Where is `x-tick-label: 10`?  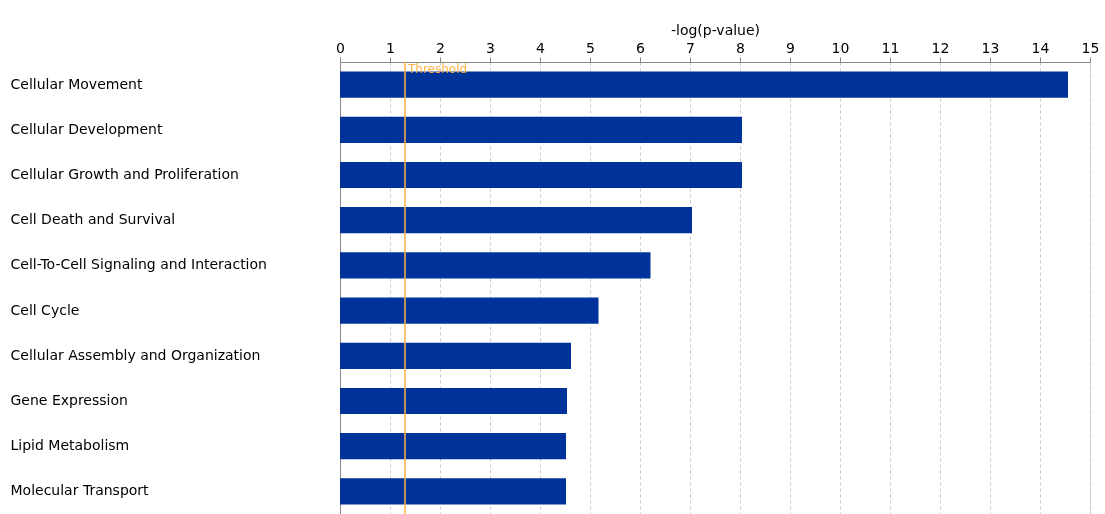 x-tick-label: 10 is located at coordinates (840, 47).